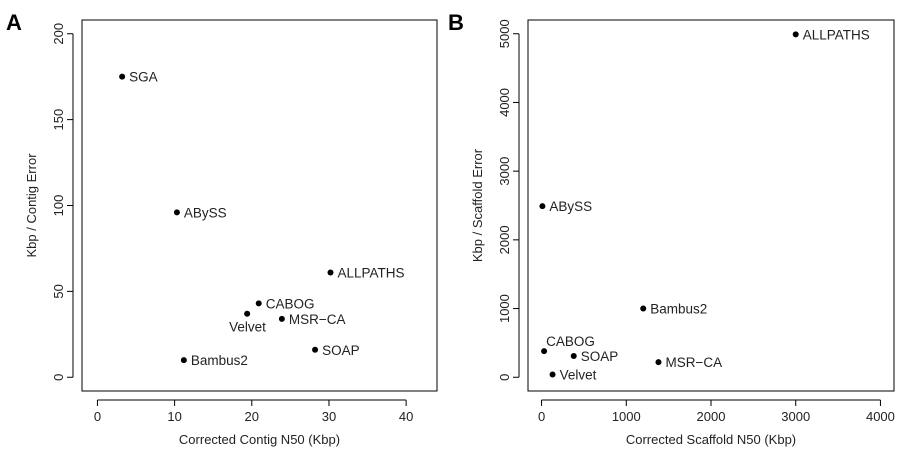 Image resolution: width=901 pixels, height=449 pixels. I want to click on y-tick-label: 50, so click(58, 291).